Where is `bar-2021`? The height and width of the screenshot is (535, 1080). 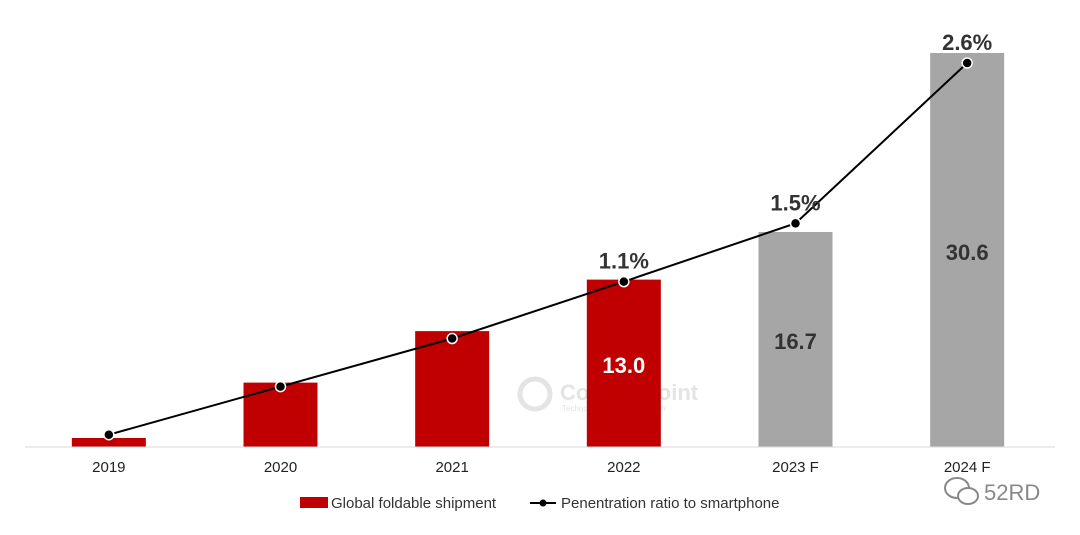 bar-2021 is located at coordinates (452, 389).